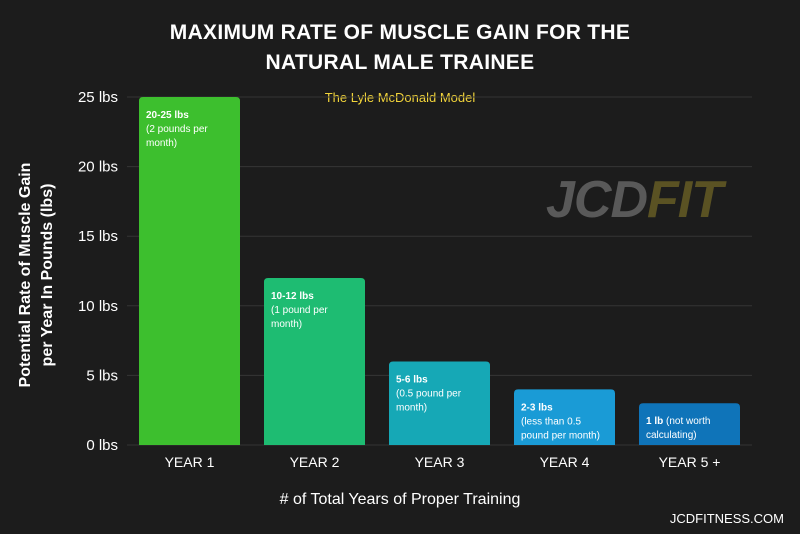 This screenshot has height=534, width=800. Describe the element at coordinates (597, 200) in the screenshot. I see `logo-part-1: JCD` at that location.